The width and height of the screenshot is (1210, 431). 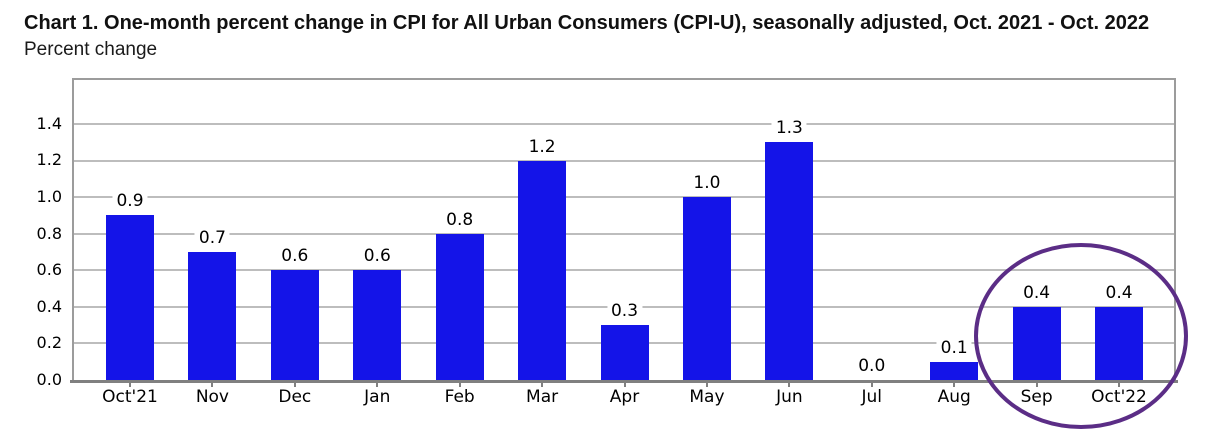 I want to click on y-axis-unit-label: Percent change, so click(x=91, y=49).